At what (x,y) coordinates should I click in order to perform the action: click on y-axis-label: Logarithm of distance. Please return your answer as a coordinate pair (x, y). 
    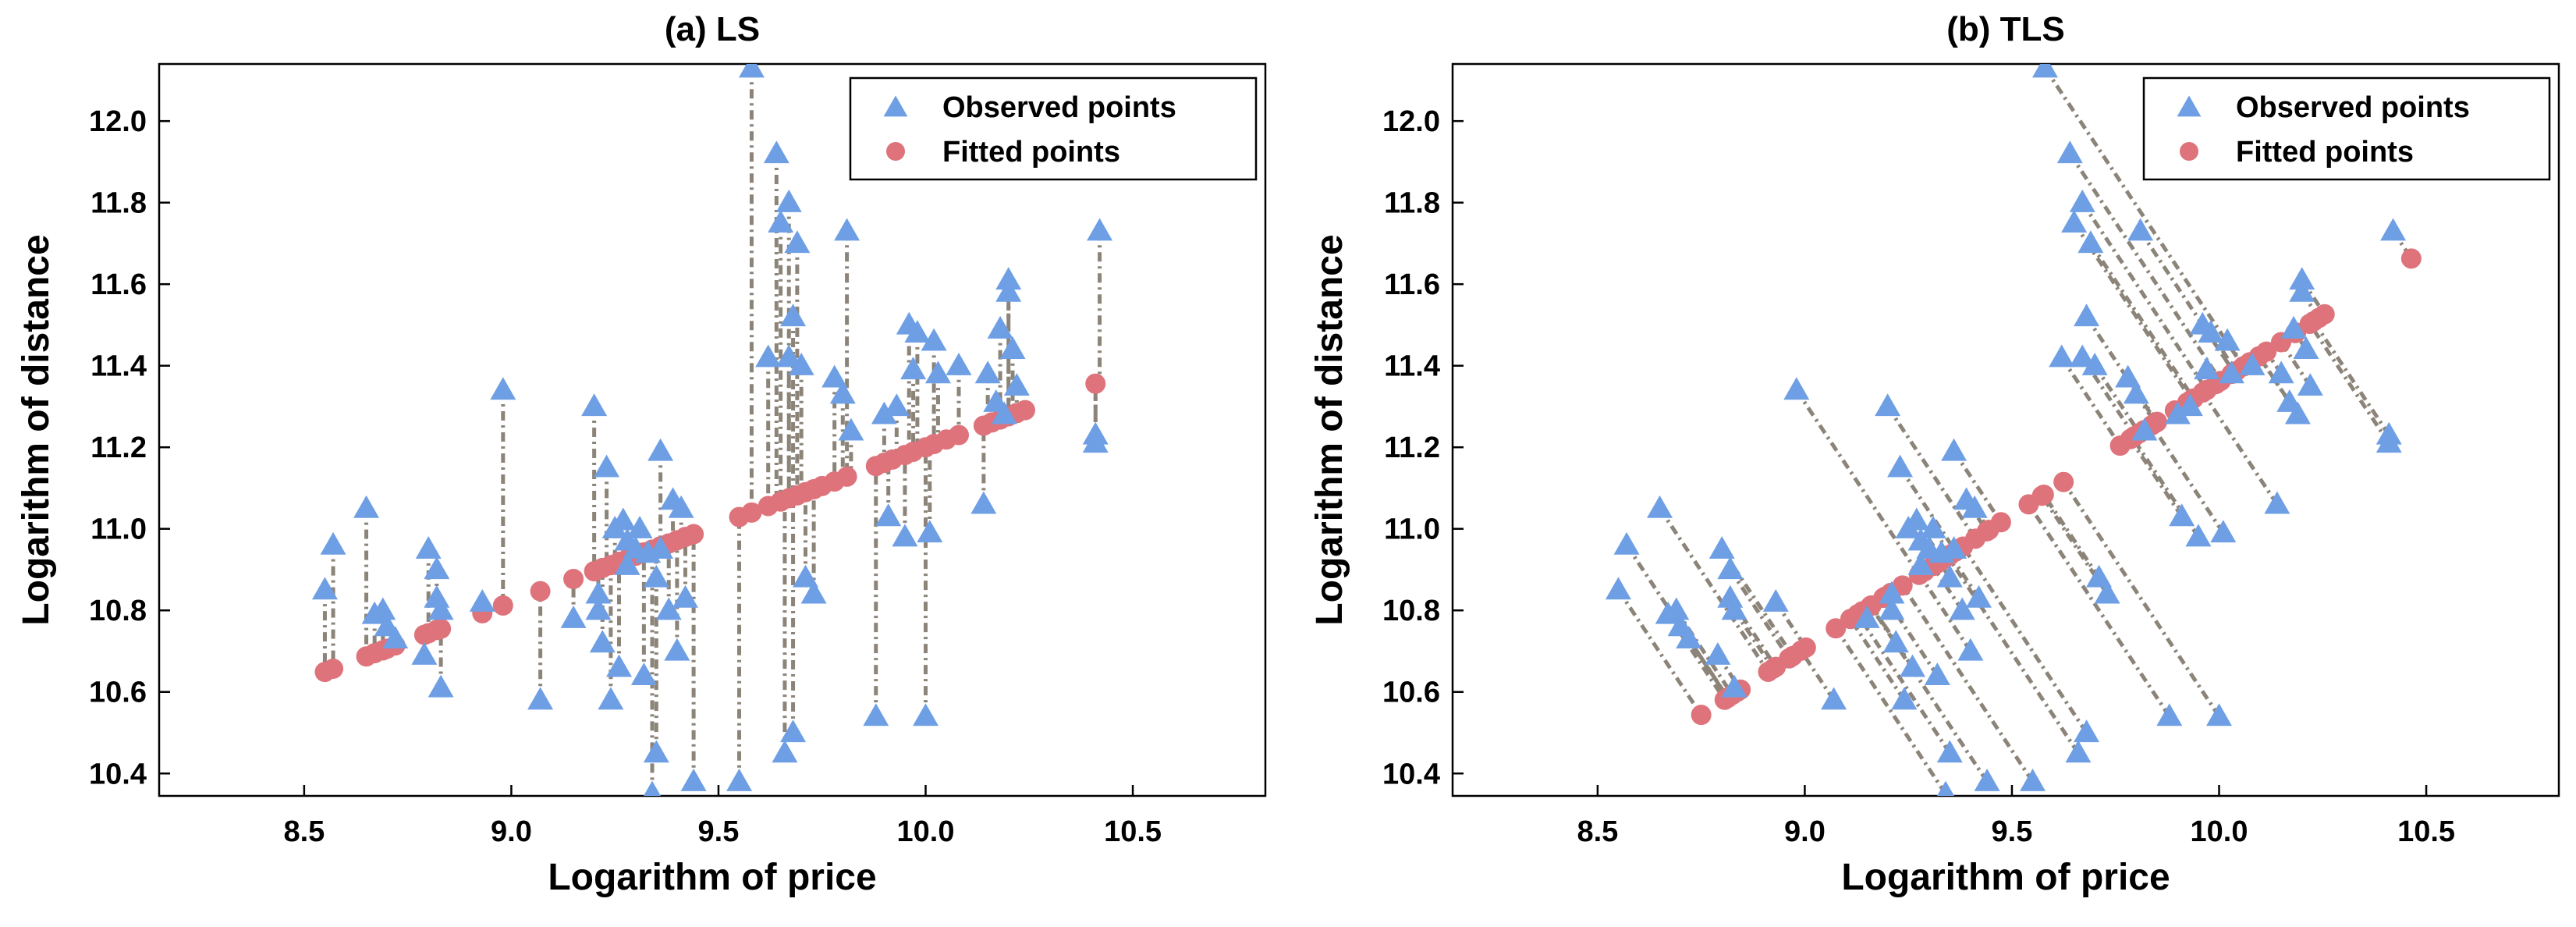
    Looking at the image, I should click on (36, 429).